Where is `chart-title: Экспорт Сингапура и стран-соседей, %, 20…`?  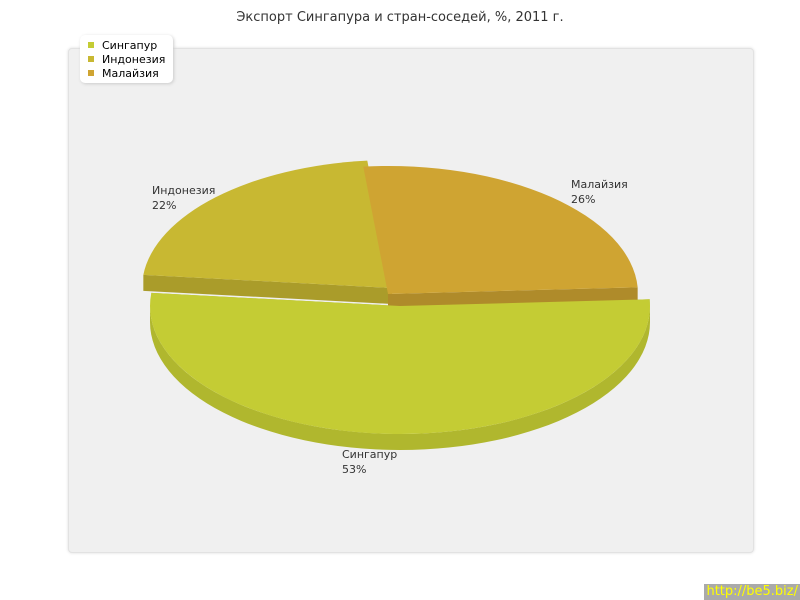
chart-title: Экспорт Сингапура и стран-соседей, %, 20… is located at coordinates (400, 17).